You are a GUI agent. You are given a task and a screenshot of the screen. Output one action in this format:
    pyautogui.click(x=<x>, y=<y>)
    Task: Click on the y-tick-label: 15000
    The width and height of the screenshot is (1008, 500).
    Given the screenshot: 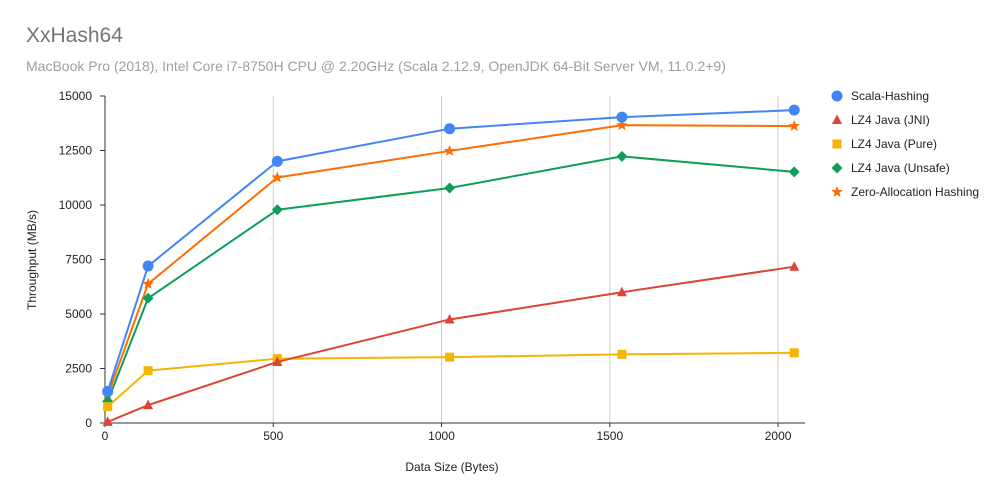 What is the action you would take?
    pyautogui.click(x=76, y=96)
    